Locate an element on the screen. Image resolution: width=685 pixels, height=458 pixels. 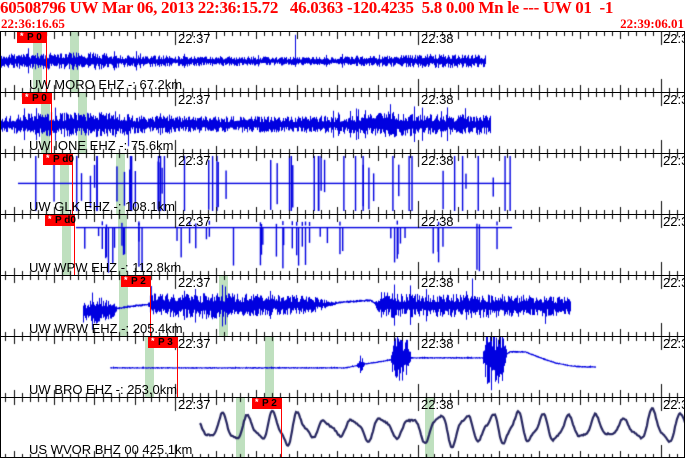
time-range-row: 22:36:16.65 22:39:06.01 is located at coordinates (342, 24).